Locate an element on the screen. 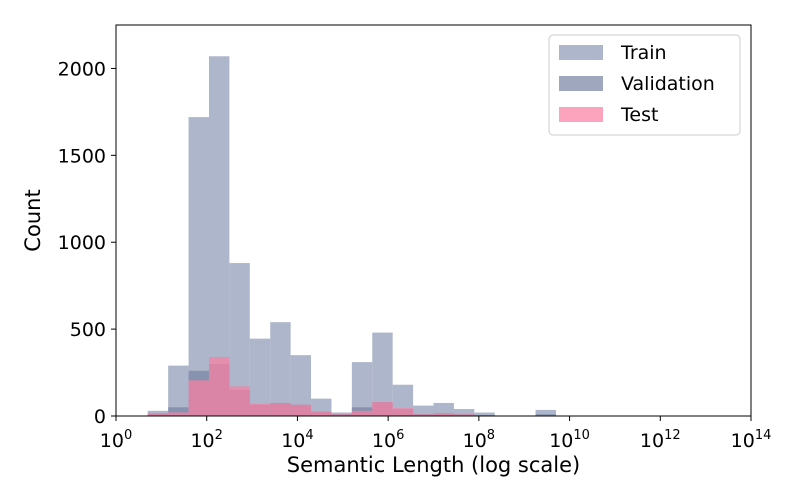 Image resolution: width=800 pixels, height=500 pixels. x-tick-label: 10¹² is located at coordinates (660, 440).